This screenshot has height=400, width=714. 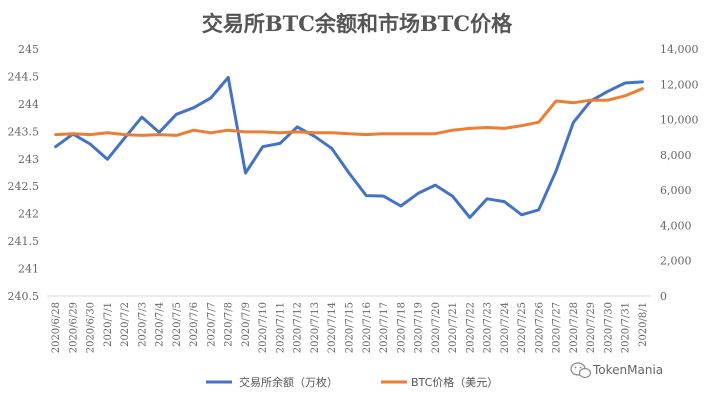 What do you see at coordinates (581, 370) in the screenshot?
I see `wechat-icon` at bounding box center [581, 370].